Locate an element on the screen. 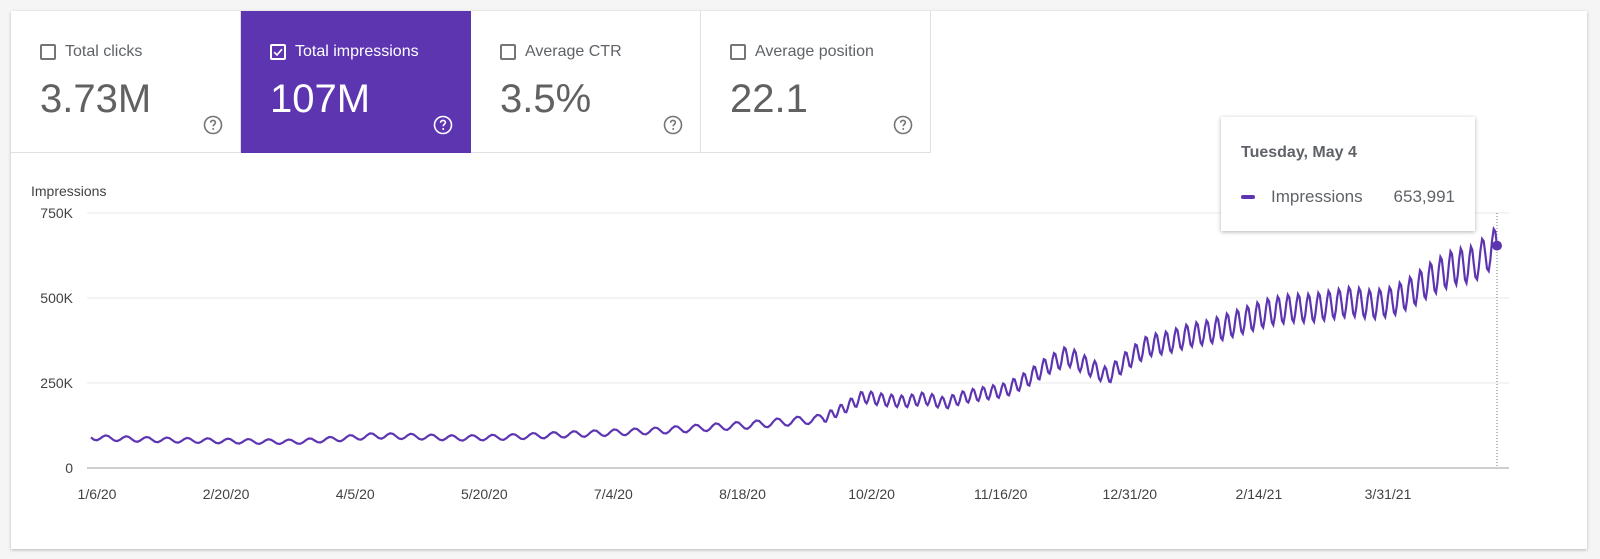 The image size is (1600, 559). metric-total-clicks: Total clicks 3.73M is located at coordinates (126, 82).